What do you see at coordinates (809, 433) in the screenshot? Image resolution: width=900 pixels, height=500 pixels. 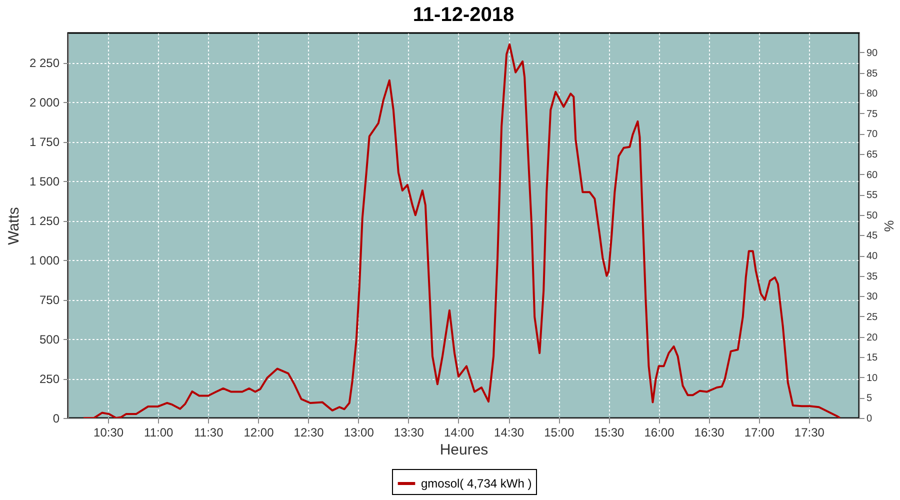 I see `x-tick-label: 17:30` at bounding box center [809, 433].